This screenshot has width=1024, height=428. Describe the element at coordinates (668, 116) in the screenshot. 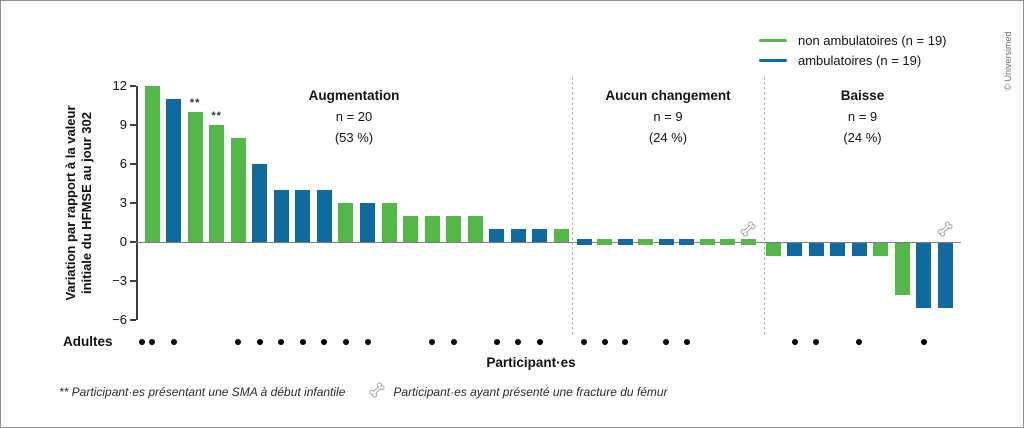

I see `section-header-2: Aucun changement n = 9 (24 %)` at that location.